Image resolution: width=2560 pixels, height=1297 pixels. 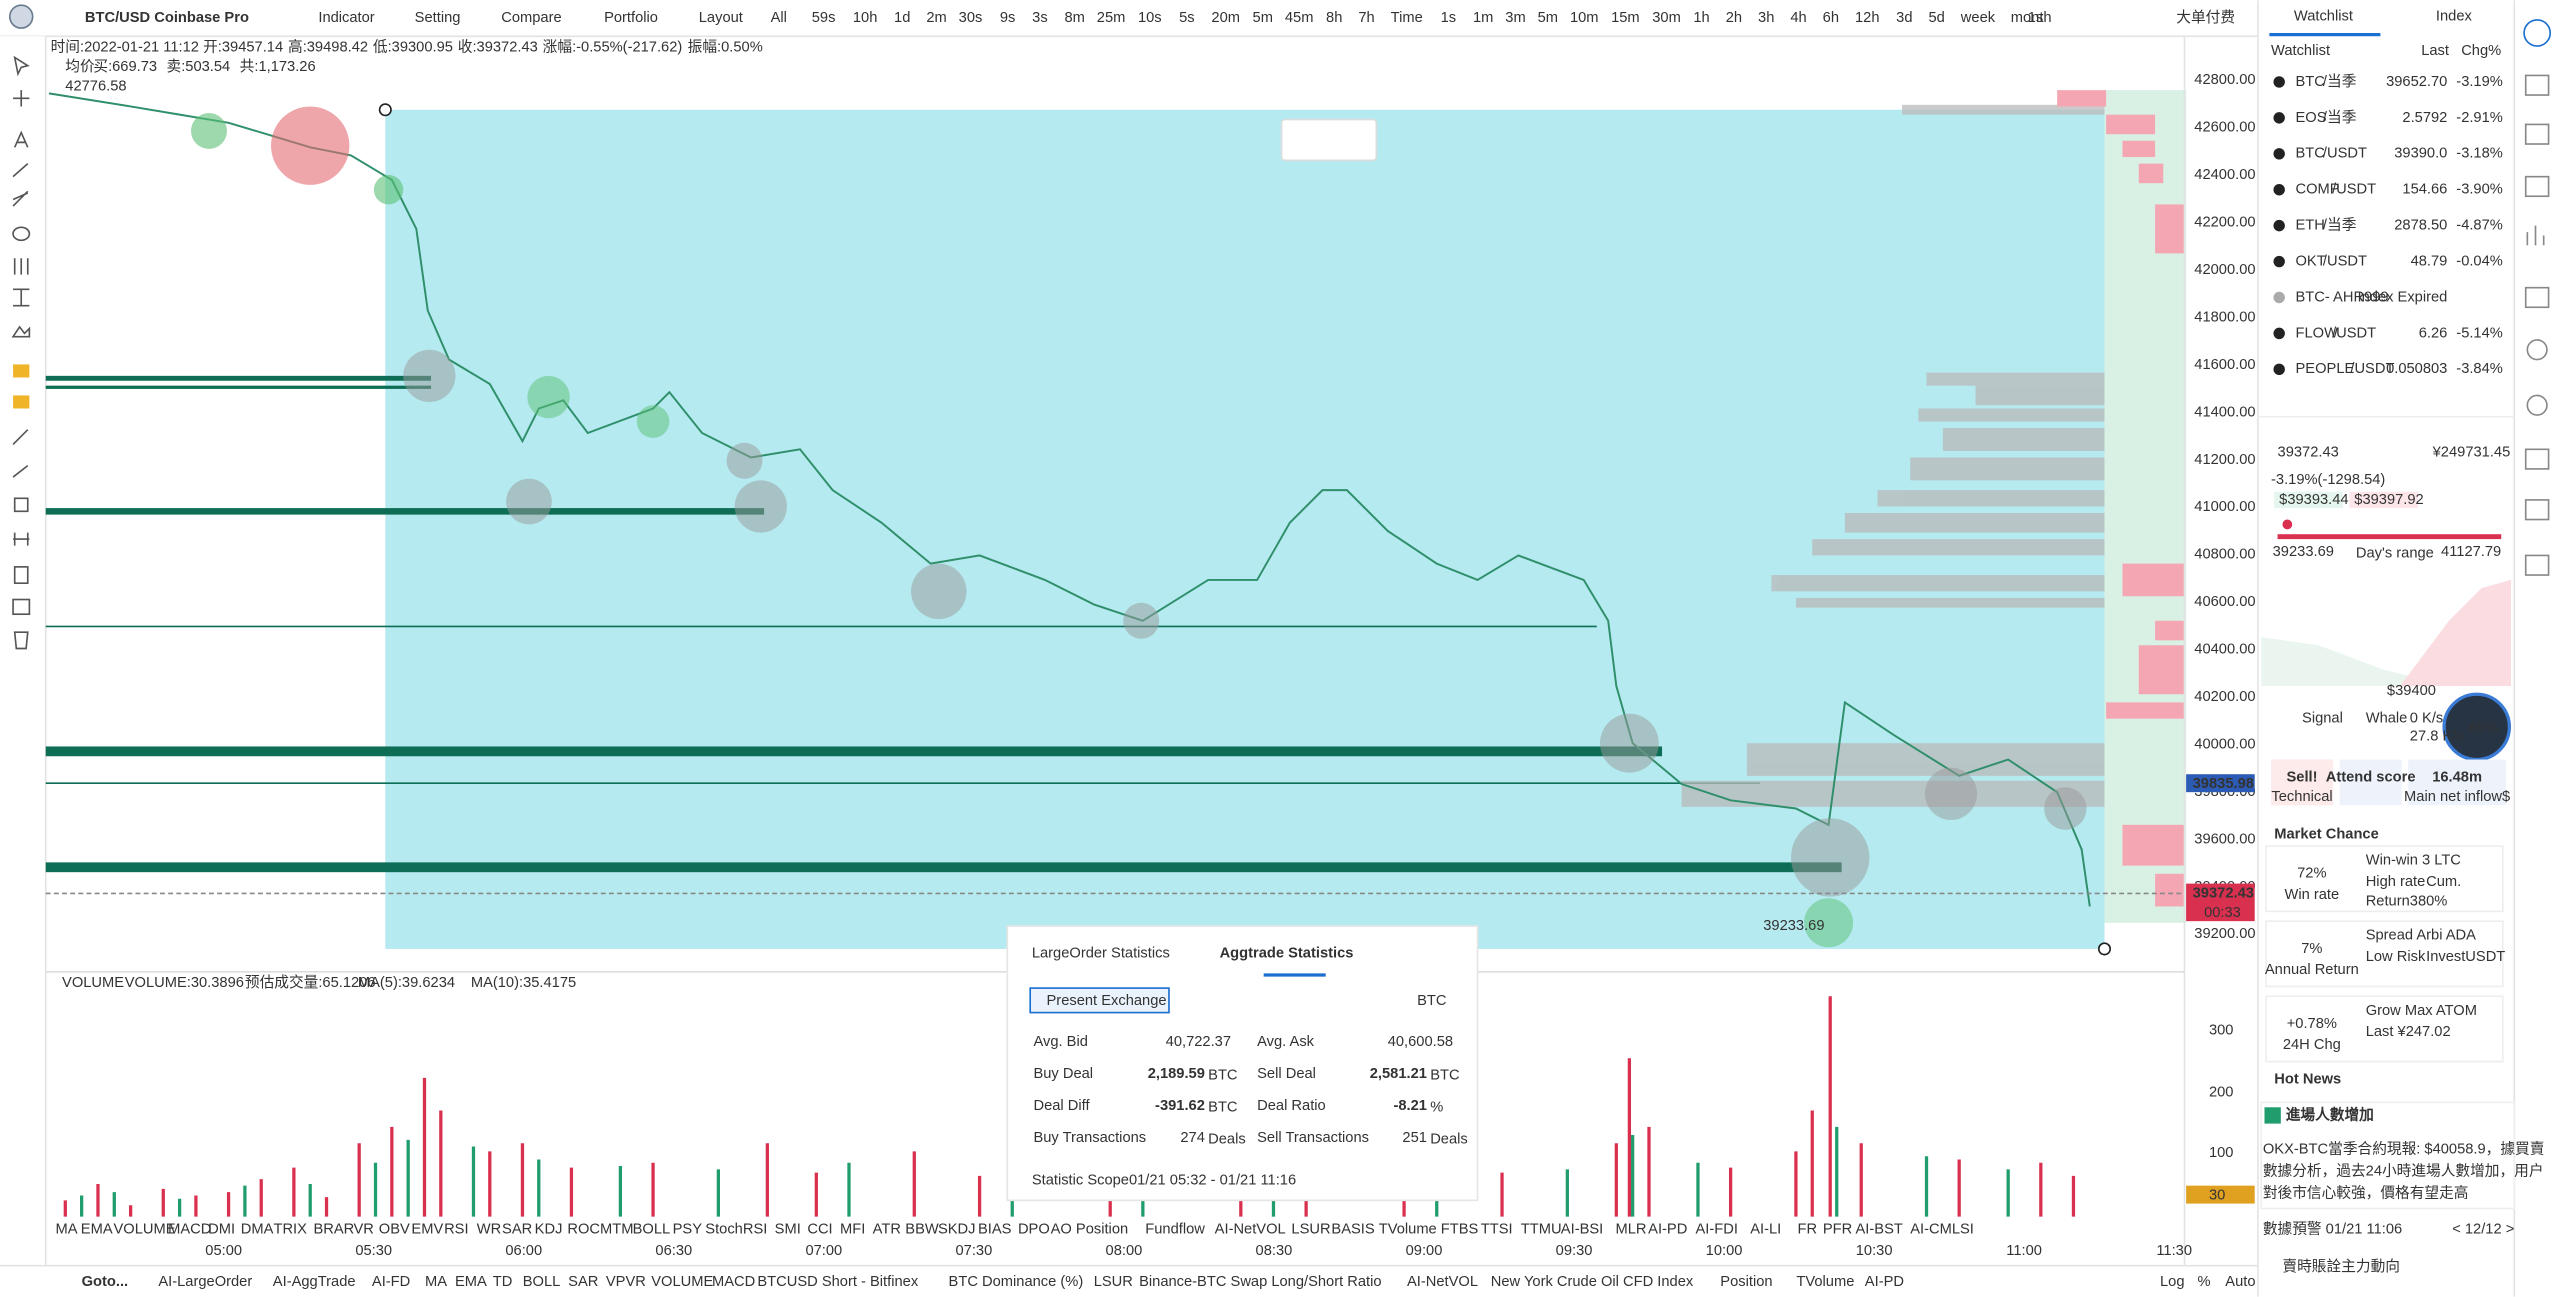 I want to click on indicator-tab: AI-NetVOL, so click(x=1250, y=1230).